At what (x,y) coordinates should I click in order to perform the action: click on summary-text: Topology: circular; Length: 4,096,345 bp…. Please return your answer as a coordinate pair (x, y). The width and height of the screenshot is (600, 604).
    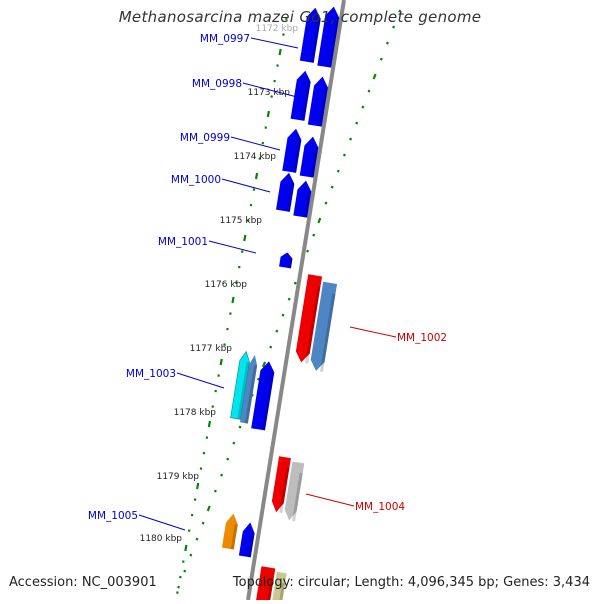
    Looking at the image, I should click on (411, 582).